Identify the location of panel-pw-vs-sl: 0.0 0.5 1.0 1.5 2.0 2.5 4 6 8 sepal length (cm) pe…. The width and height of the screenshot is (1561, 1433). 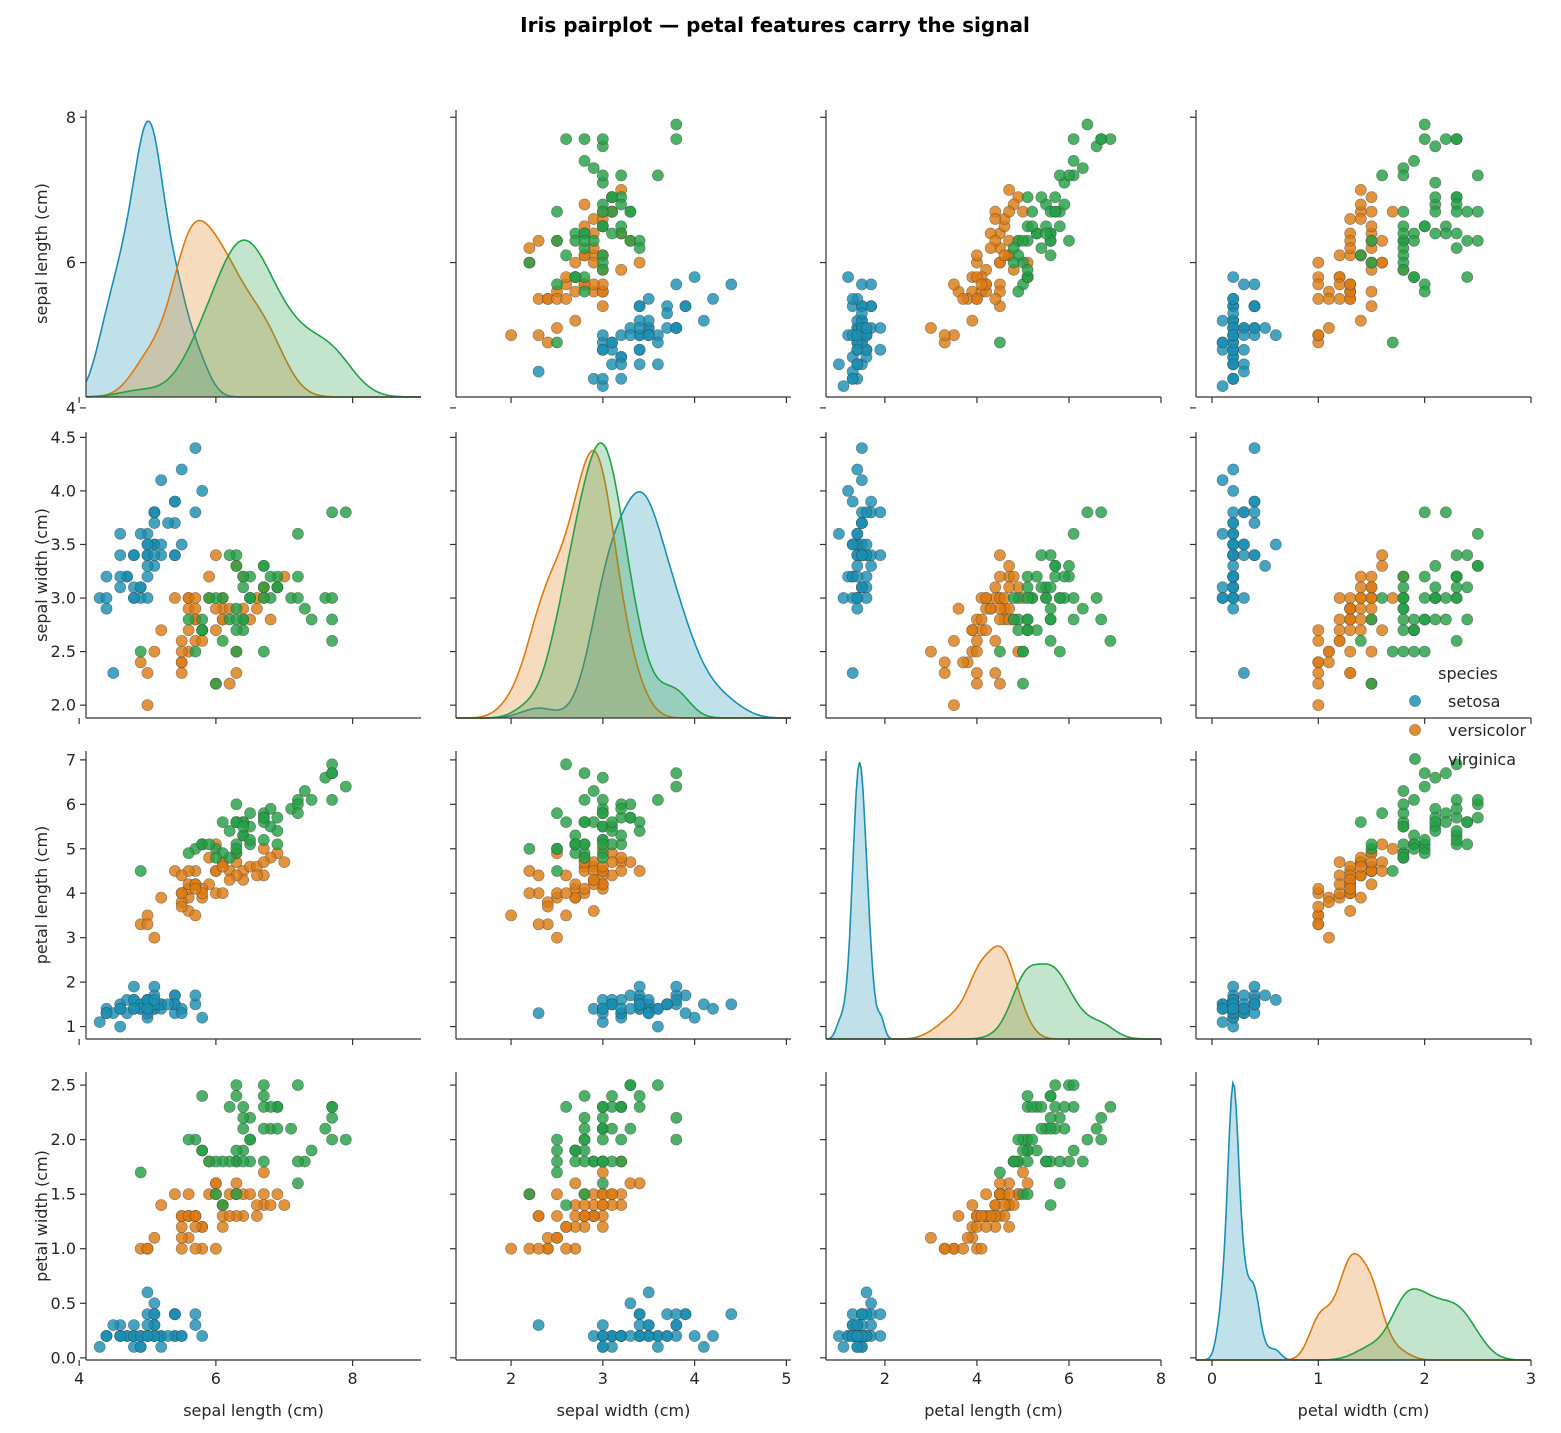
(226, 1246).